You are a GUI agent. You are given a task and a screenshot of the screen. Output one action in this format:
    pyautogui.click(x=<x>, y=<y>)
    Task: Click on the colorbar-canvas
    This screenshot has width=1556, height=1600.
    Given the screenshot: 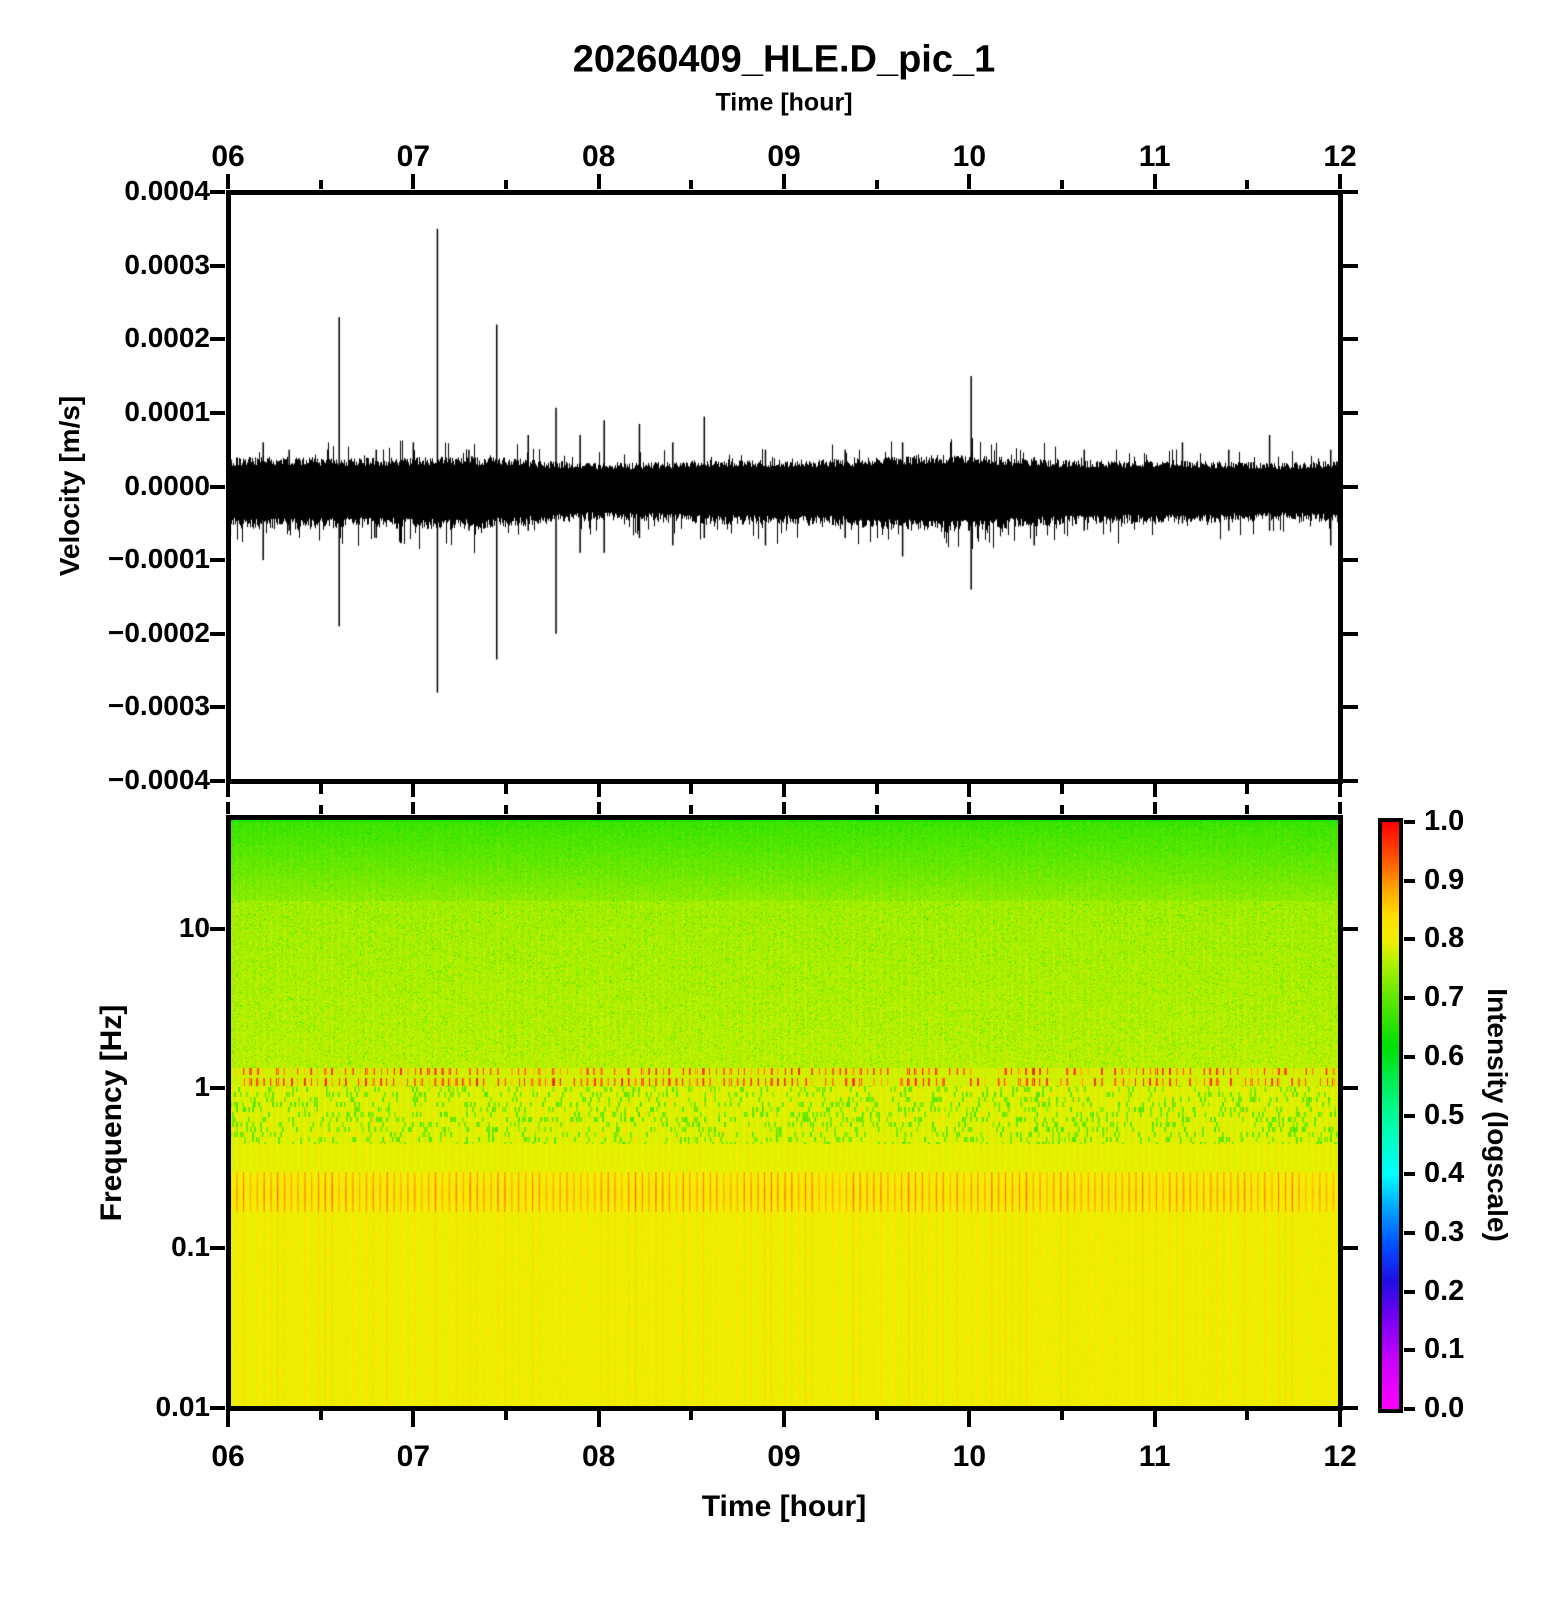 What is the action you would take?
    pyautogui.click(x=1390, y=1115)
    